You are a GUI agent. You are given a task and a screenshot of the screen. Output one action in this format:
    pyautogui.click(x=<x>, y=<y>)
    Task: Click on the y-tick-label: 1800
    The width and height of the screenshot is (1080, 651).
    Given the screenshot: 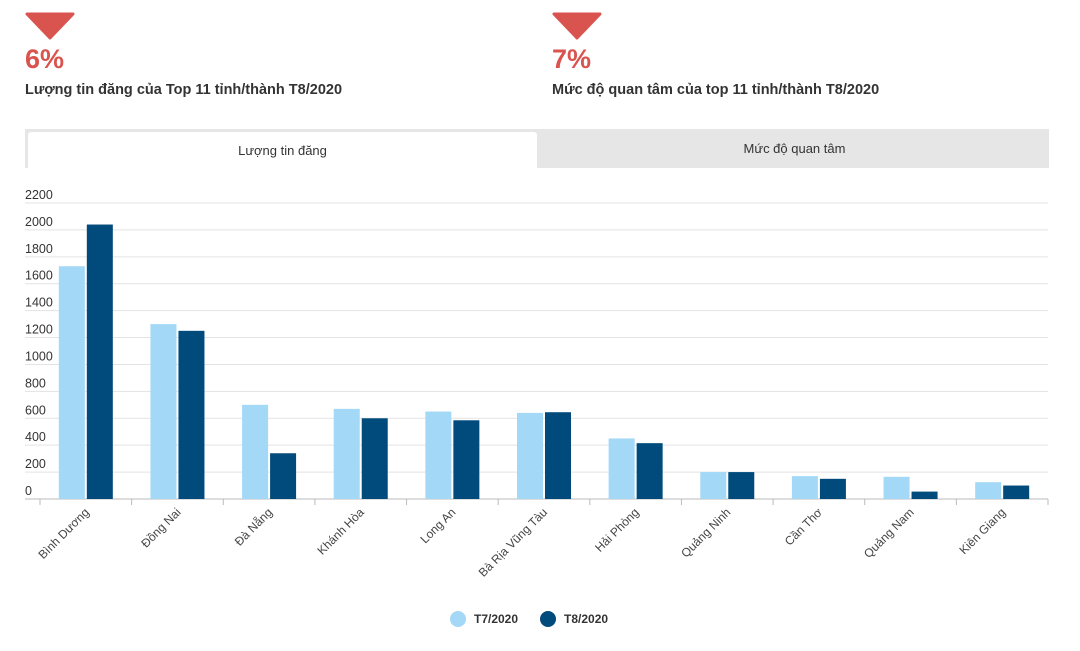 What is the action you would take?
    pyautogui.click(x=39, y=249)
    